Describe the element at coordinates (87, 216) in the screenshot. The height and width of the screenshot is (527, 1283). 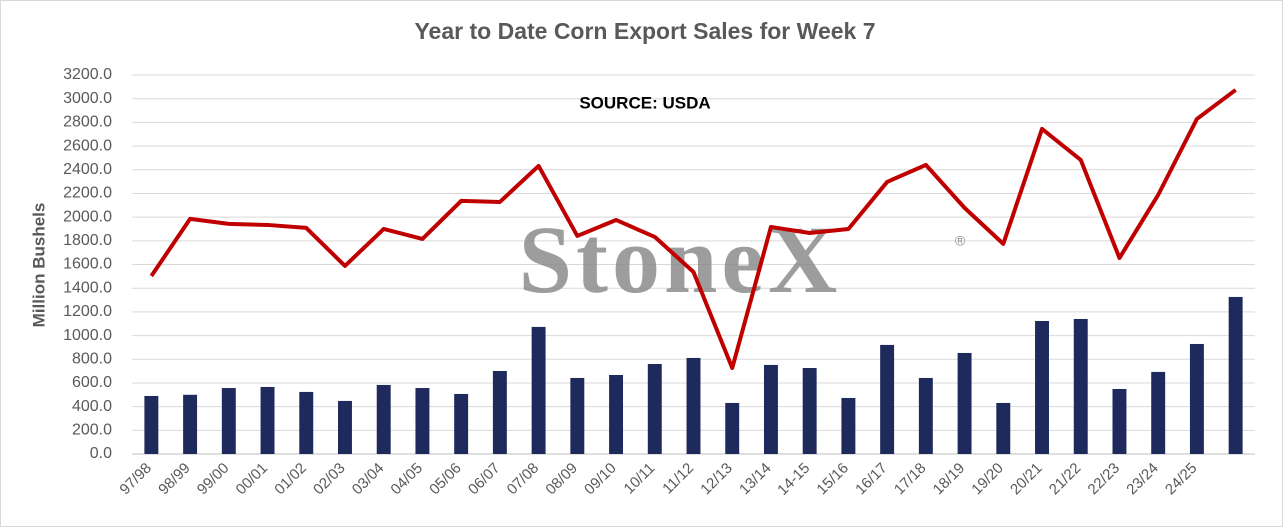
I see `y-tick-label: 2000.0` at that location.